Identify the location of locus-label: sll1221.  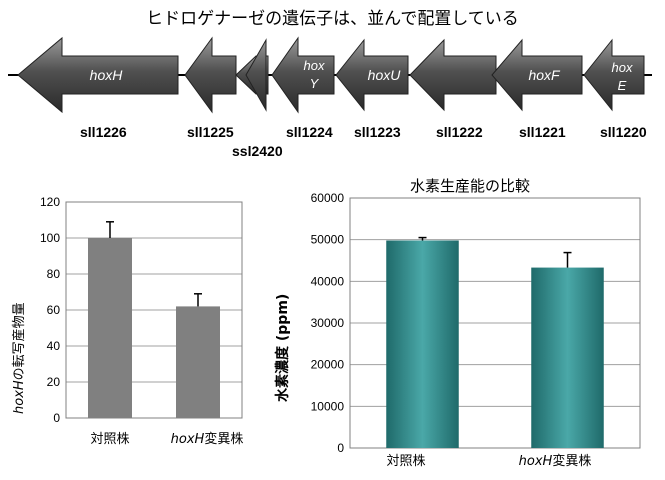
(542, 132).